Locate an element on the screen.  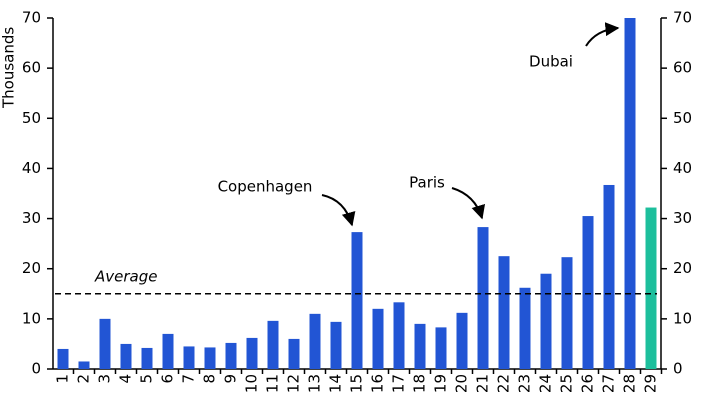
y2-tick-label: 10 is located at coordinates (682, 318).